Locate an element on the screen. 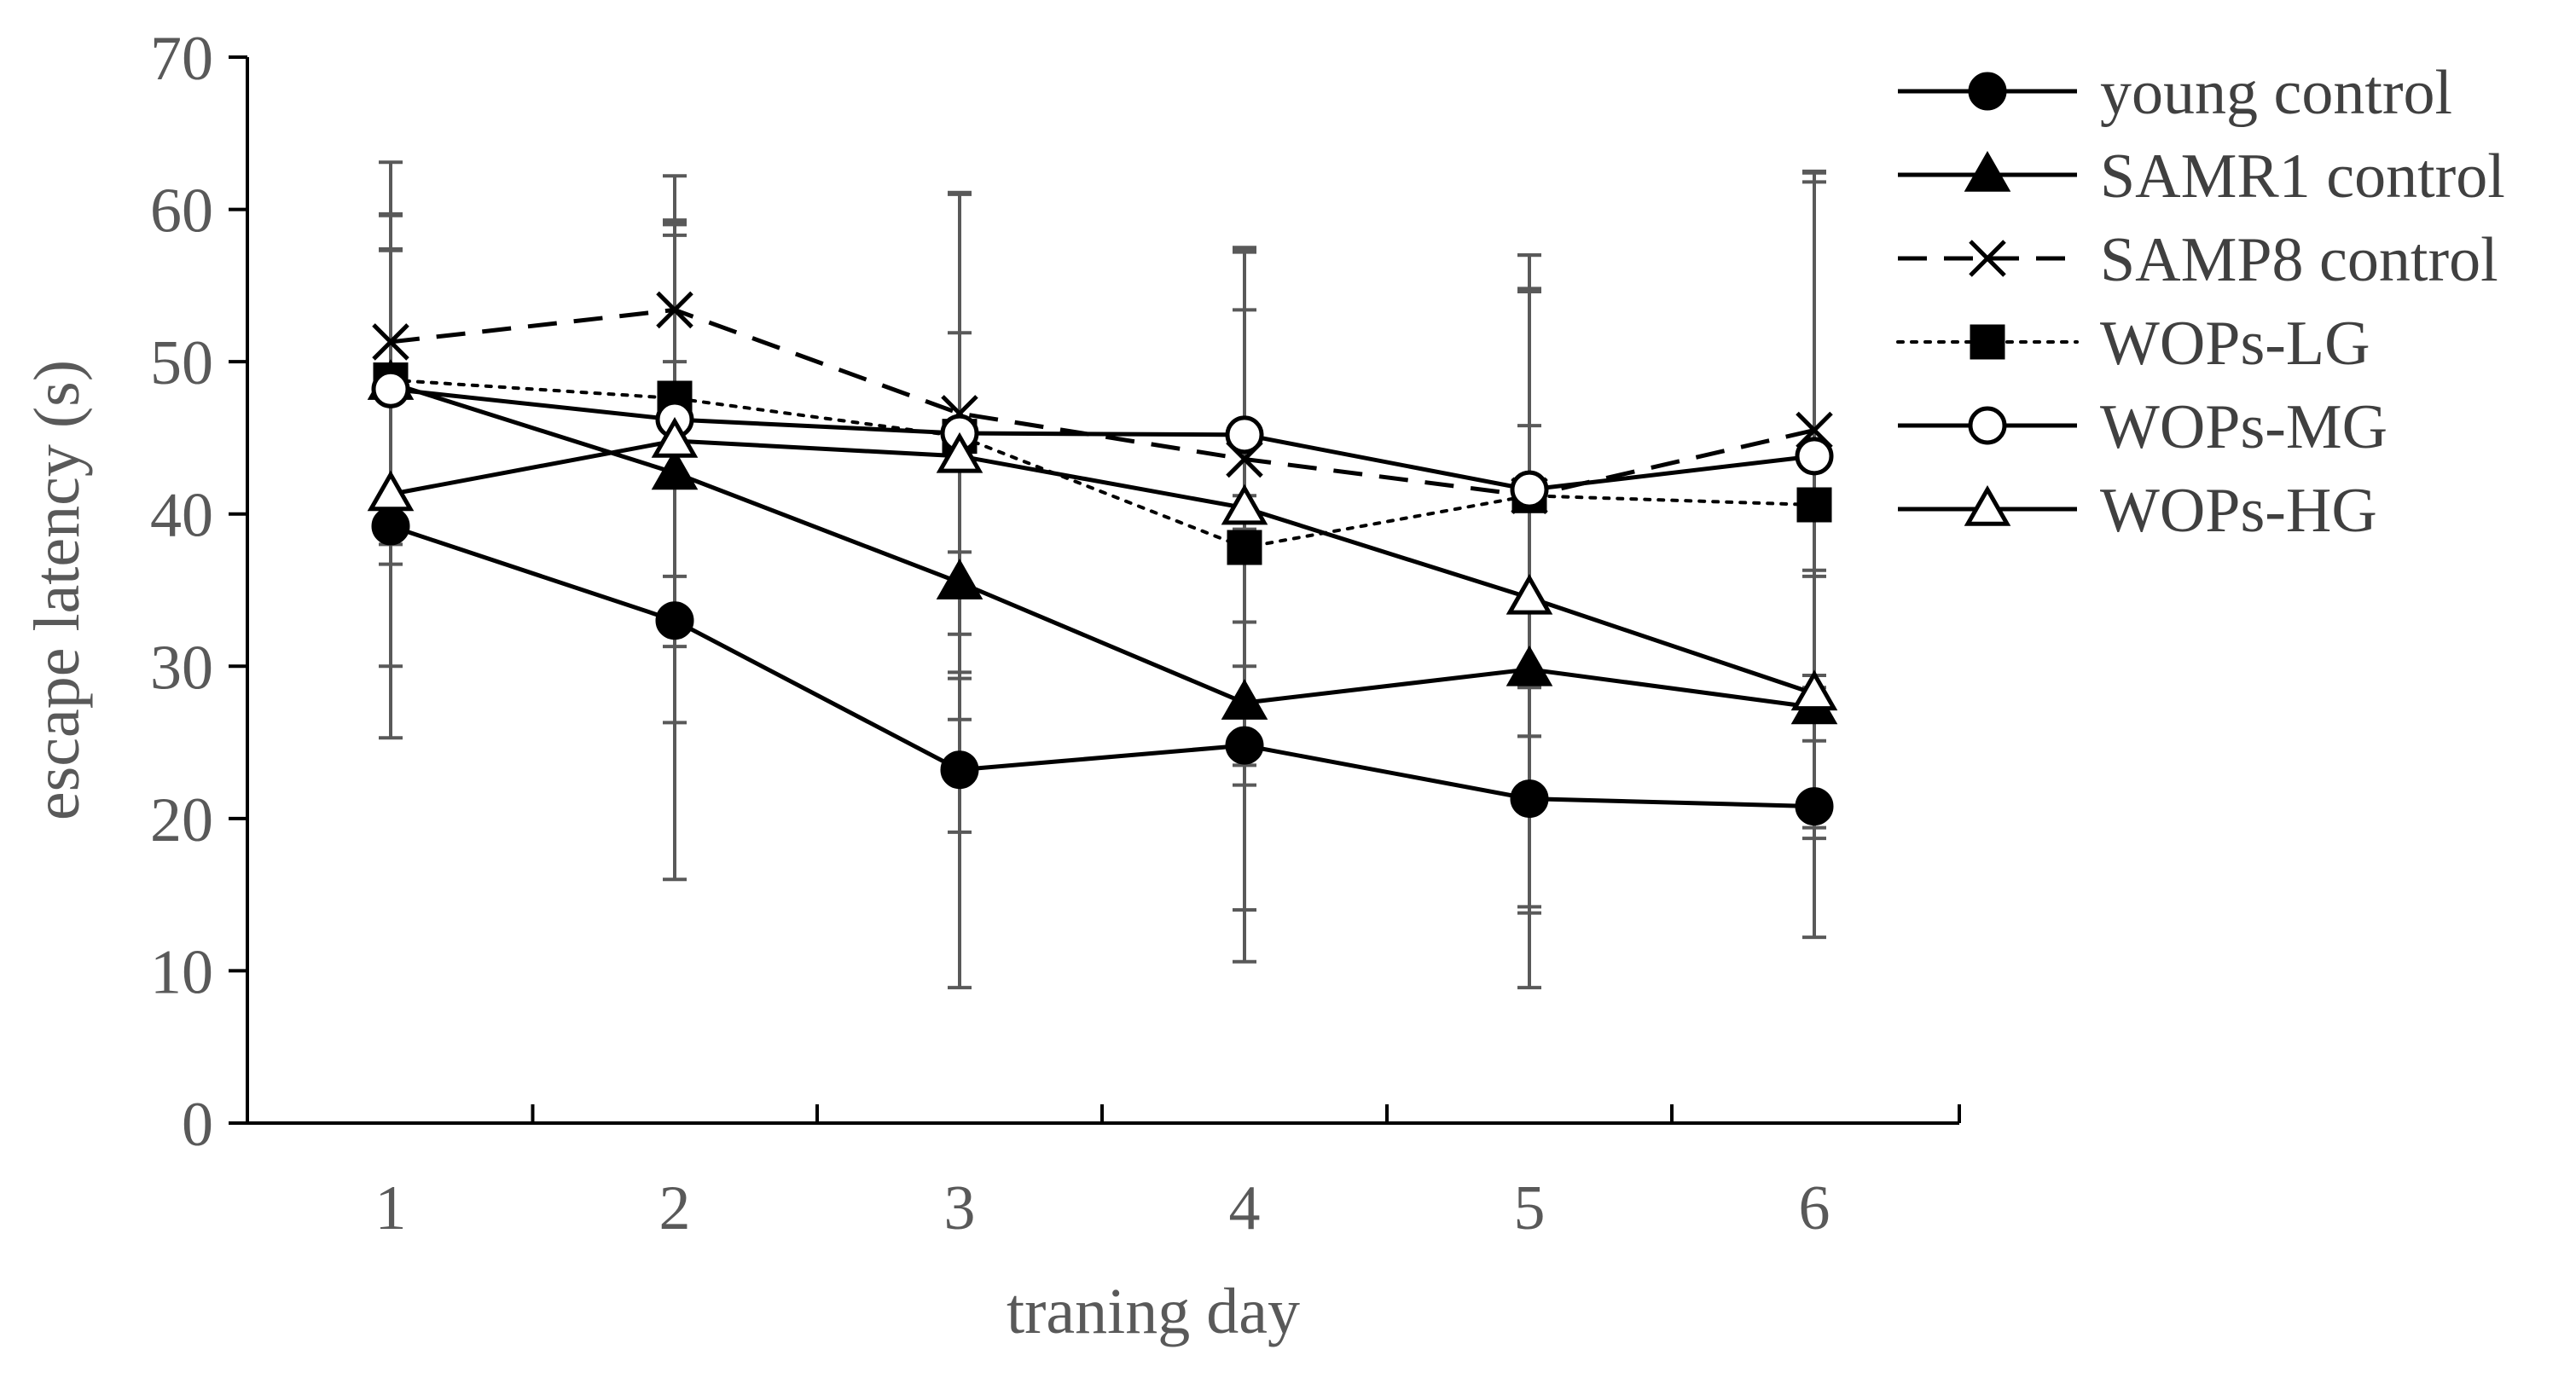 The image size is (2576, 1390). legend-label: young control is located at coordinates (2276, 93).